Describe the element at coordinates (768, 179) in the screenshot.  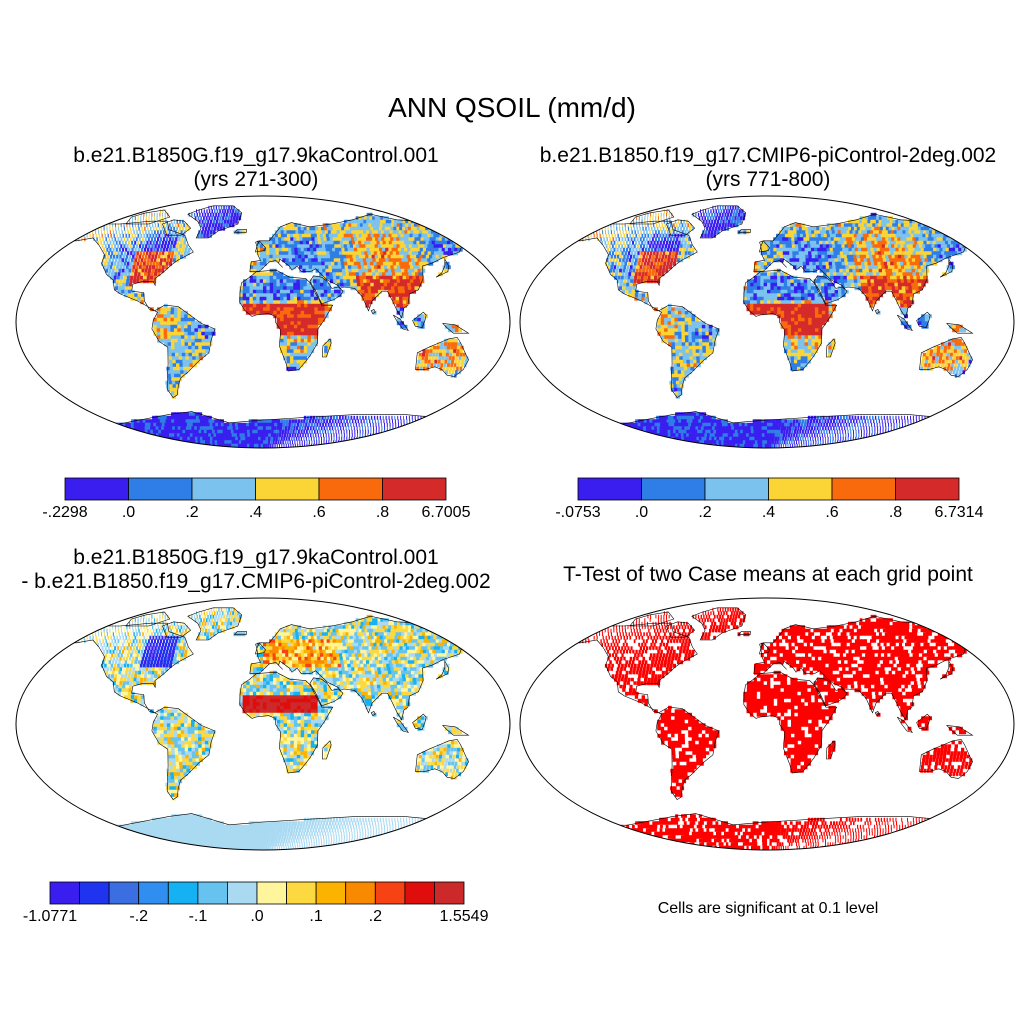
I see `panel2-title-line2: (yrs 771-800)` at that location.